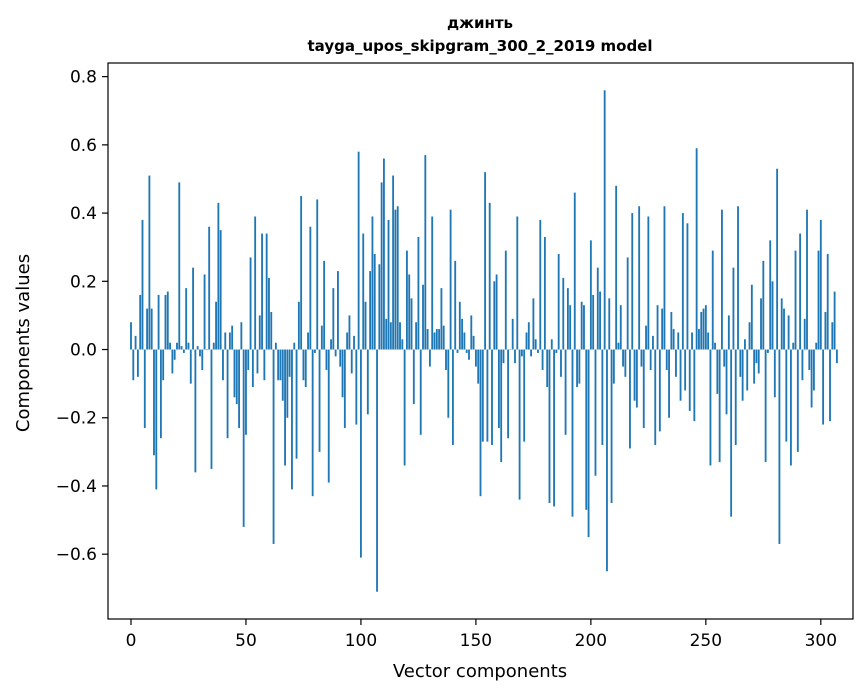 This screenshot has height=696, width=867. I want to click on chart-title: джинть, so click(480, 23).